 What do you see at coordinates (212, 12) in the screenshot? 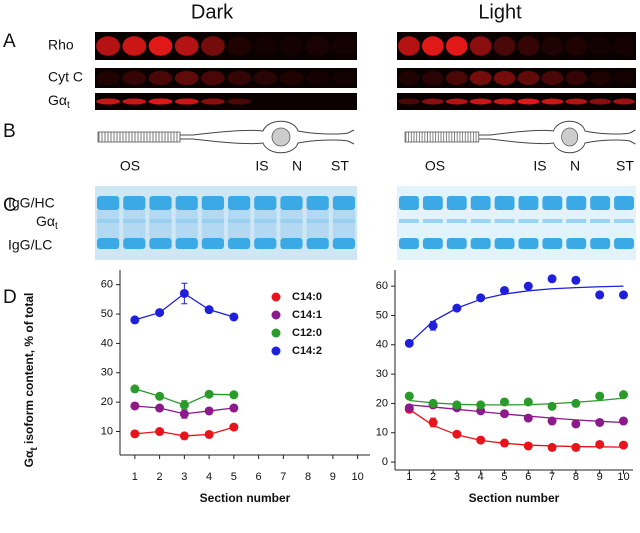
I see `column-title: Dark` at bounding box center [212, 12].